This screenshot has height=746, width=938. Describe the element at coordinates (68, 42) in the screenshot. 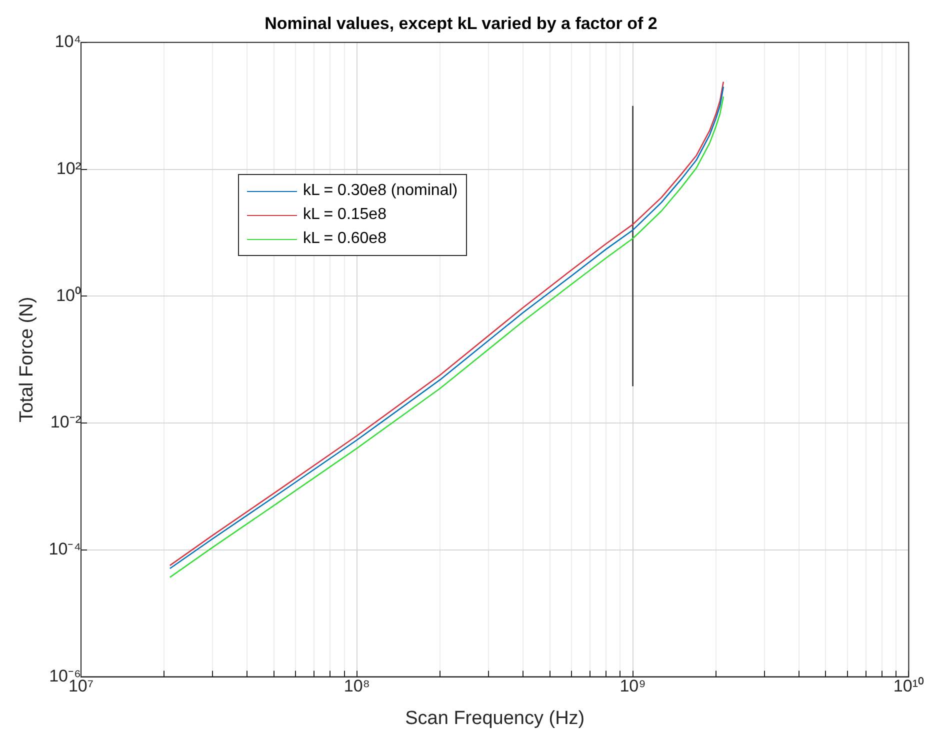

I see `y-tick-label: 10⁴` at that location.